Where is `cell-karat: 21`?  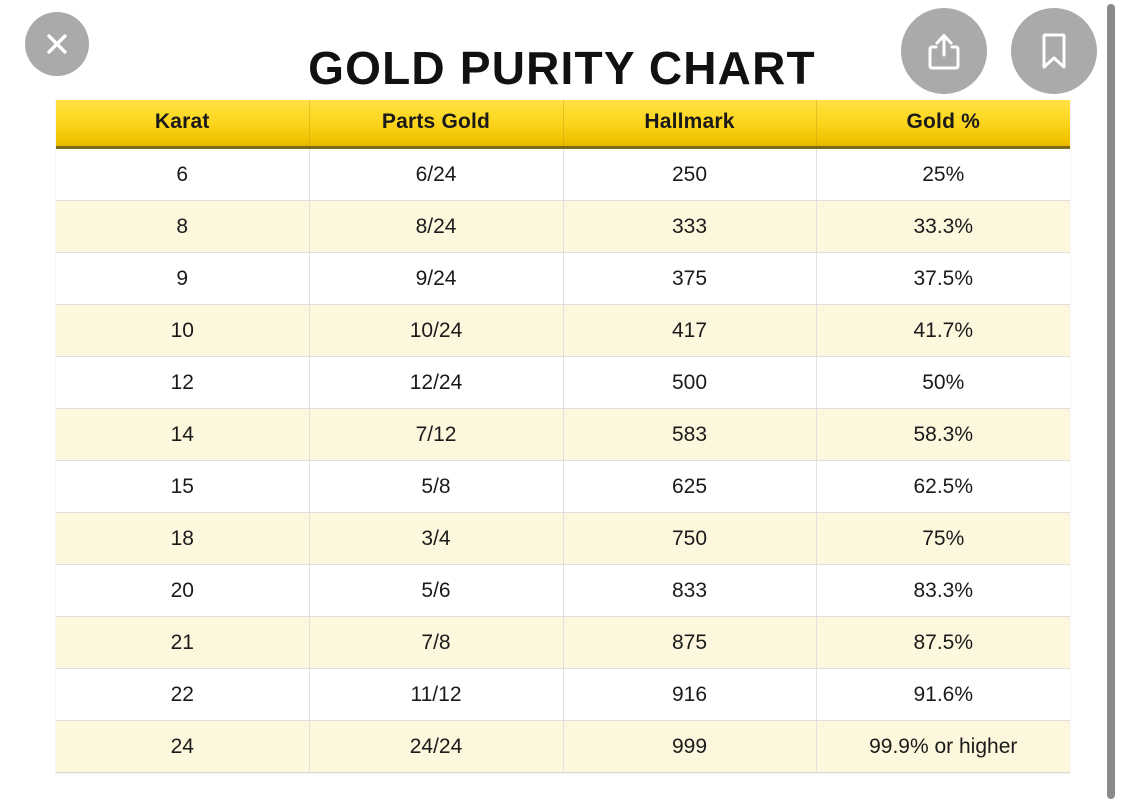
cell-karat: 21 is located at coordinates (183, 642).